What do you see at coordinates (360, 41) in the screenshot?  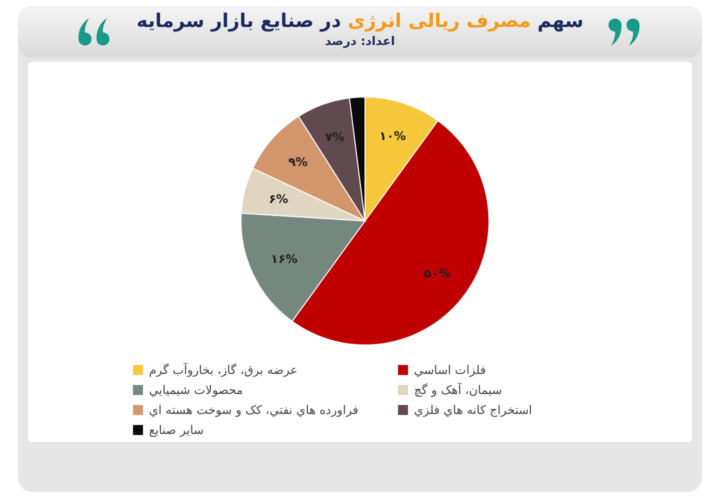 I see `chart-subtitle: اعداد: درصد` at bounding box center [360, 41].